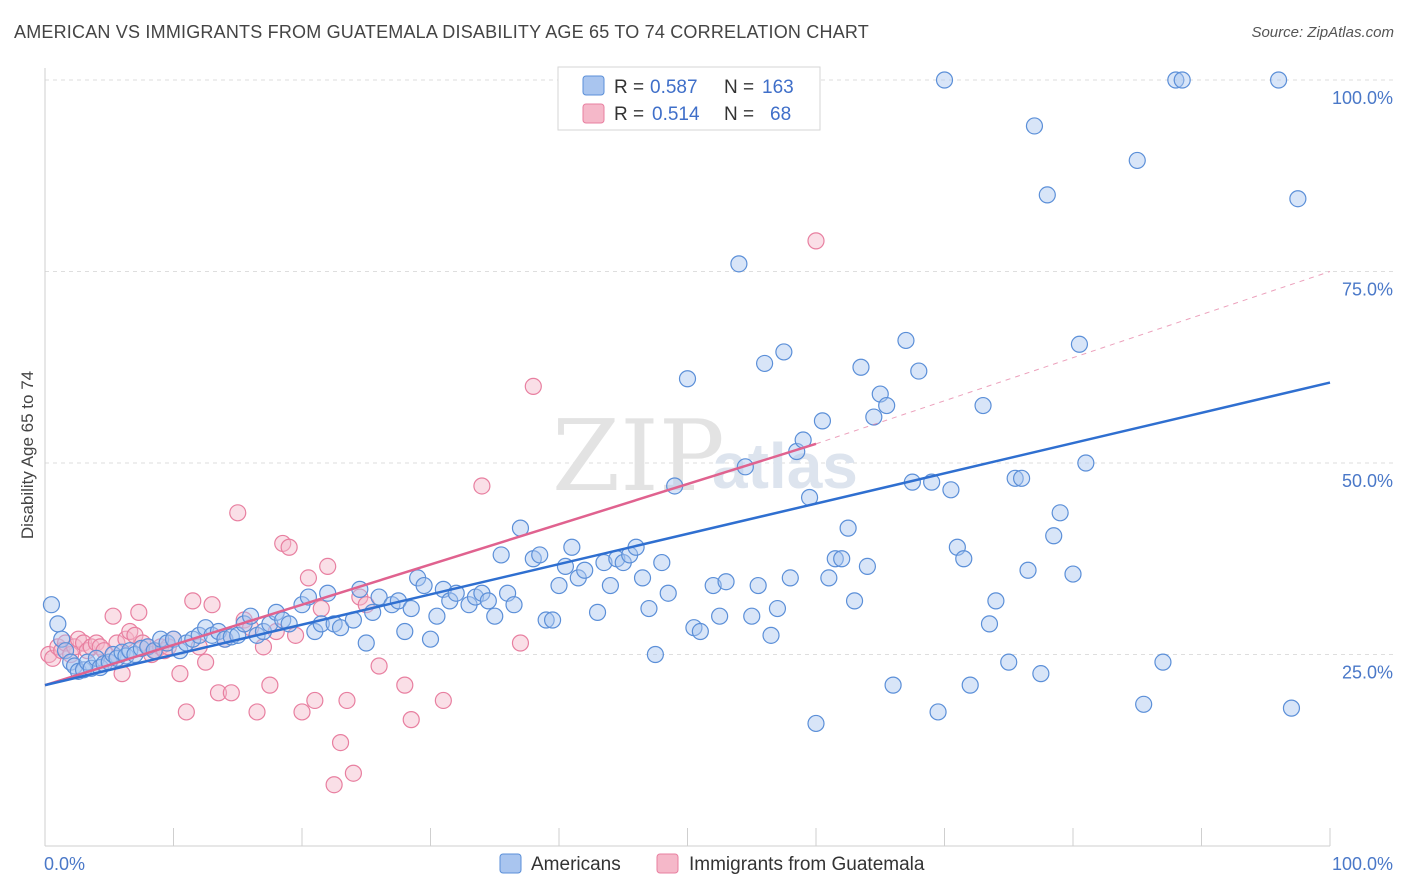 Image resolution: width=1406 pixels, height=892 pixels. Describe the element at coordinates (1322, 32) in the screenshot. I see `source-label: Source: ZipAtlas.com` at that location.